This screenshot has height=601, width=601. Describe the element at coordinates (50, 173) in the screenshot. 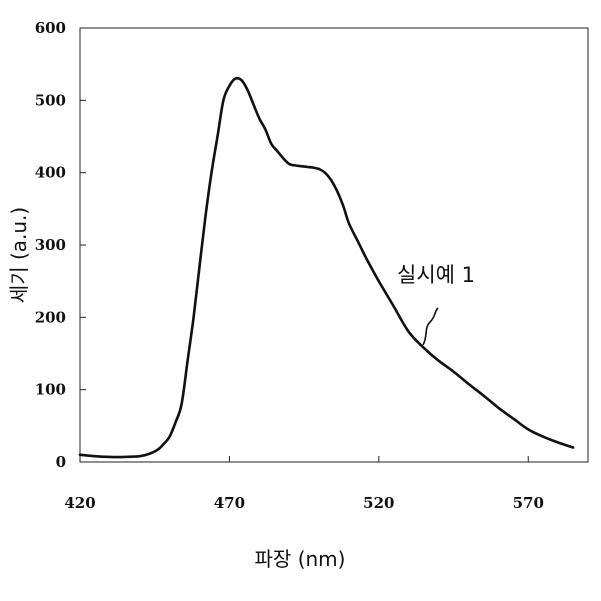

I see `y-tick-label: 400` at that location.